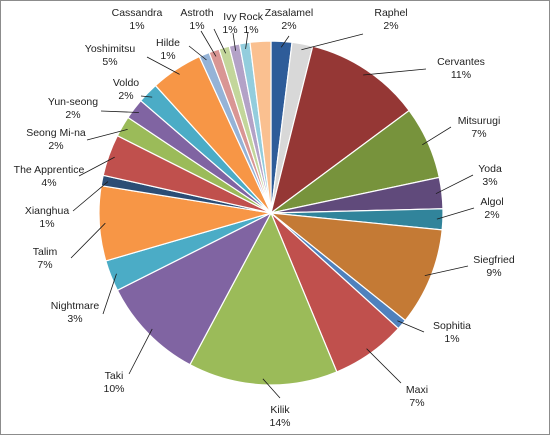 This screenshot has height=435, width=550. Describe the element at coordinates (56, 133) in the screenshot. I see `slice-label: Seong Mi-na` at that location.